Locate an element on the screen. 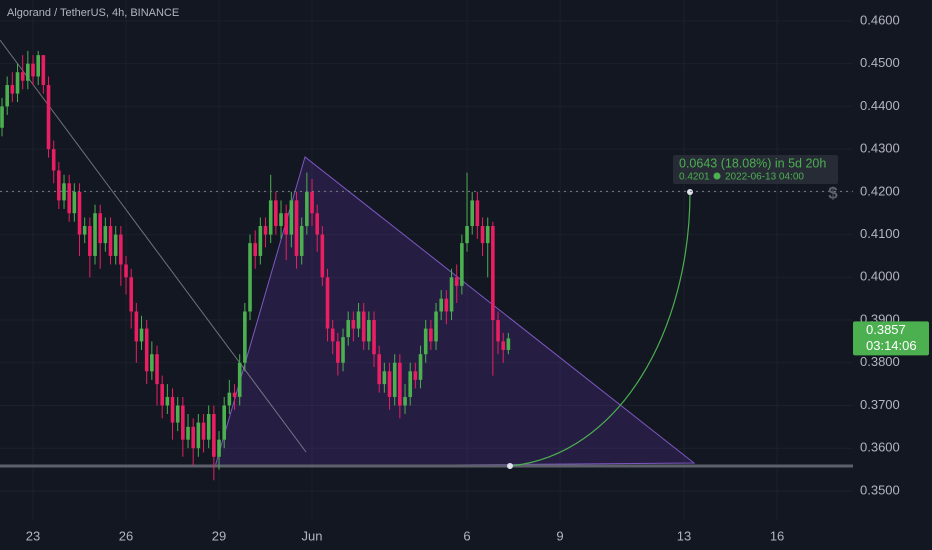 The image size is (932, 550). y-tick-label: 0.3700 is located at coordinates (880, 404).